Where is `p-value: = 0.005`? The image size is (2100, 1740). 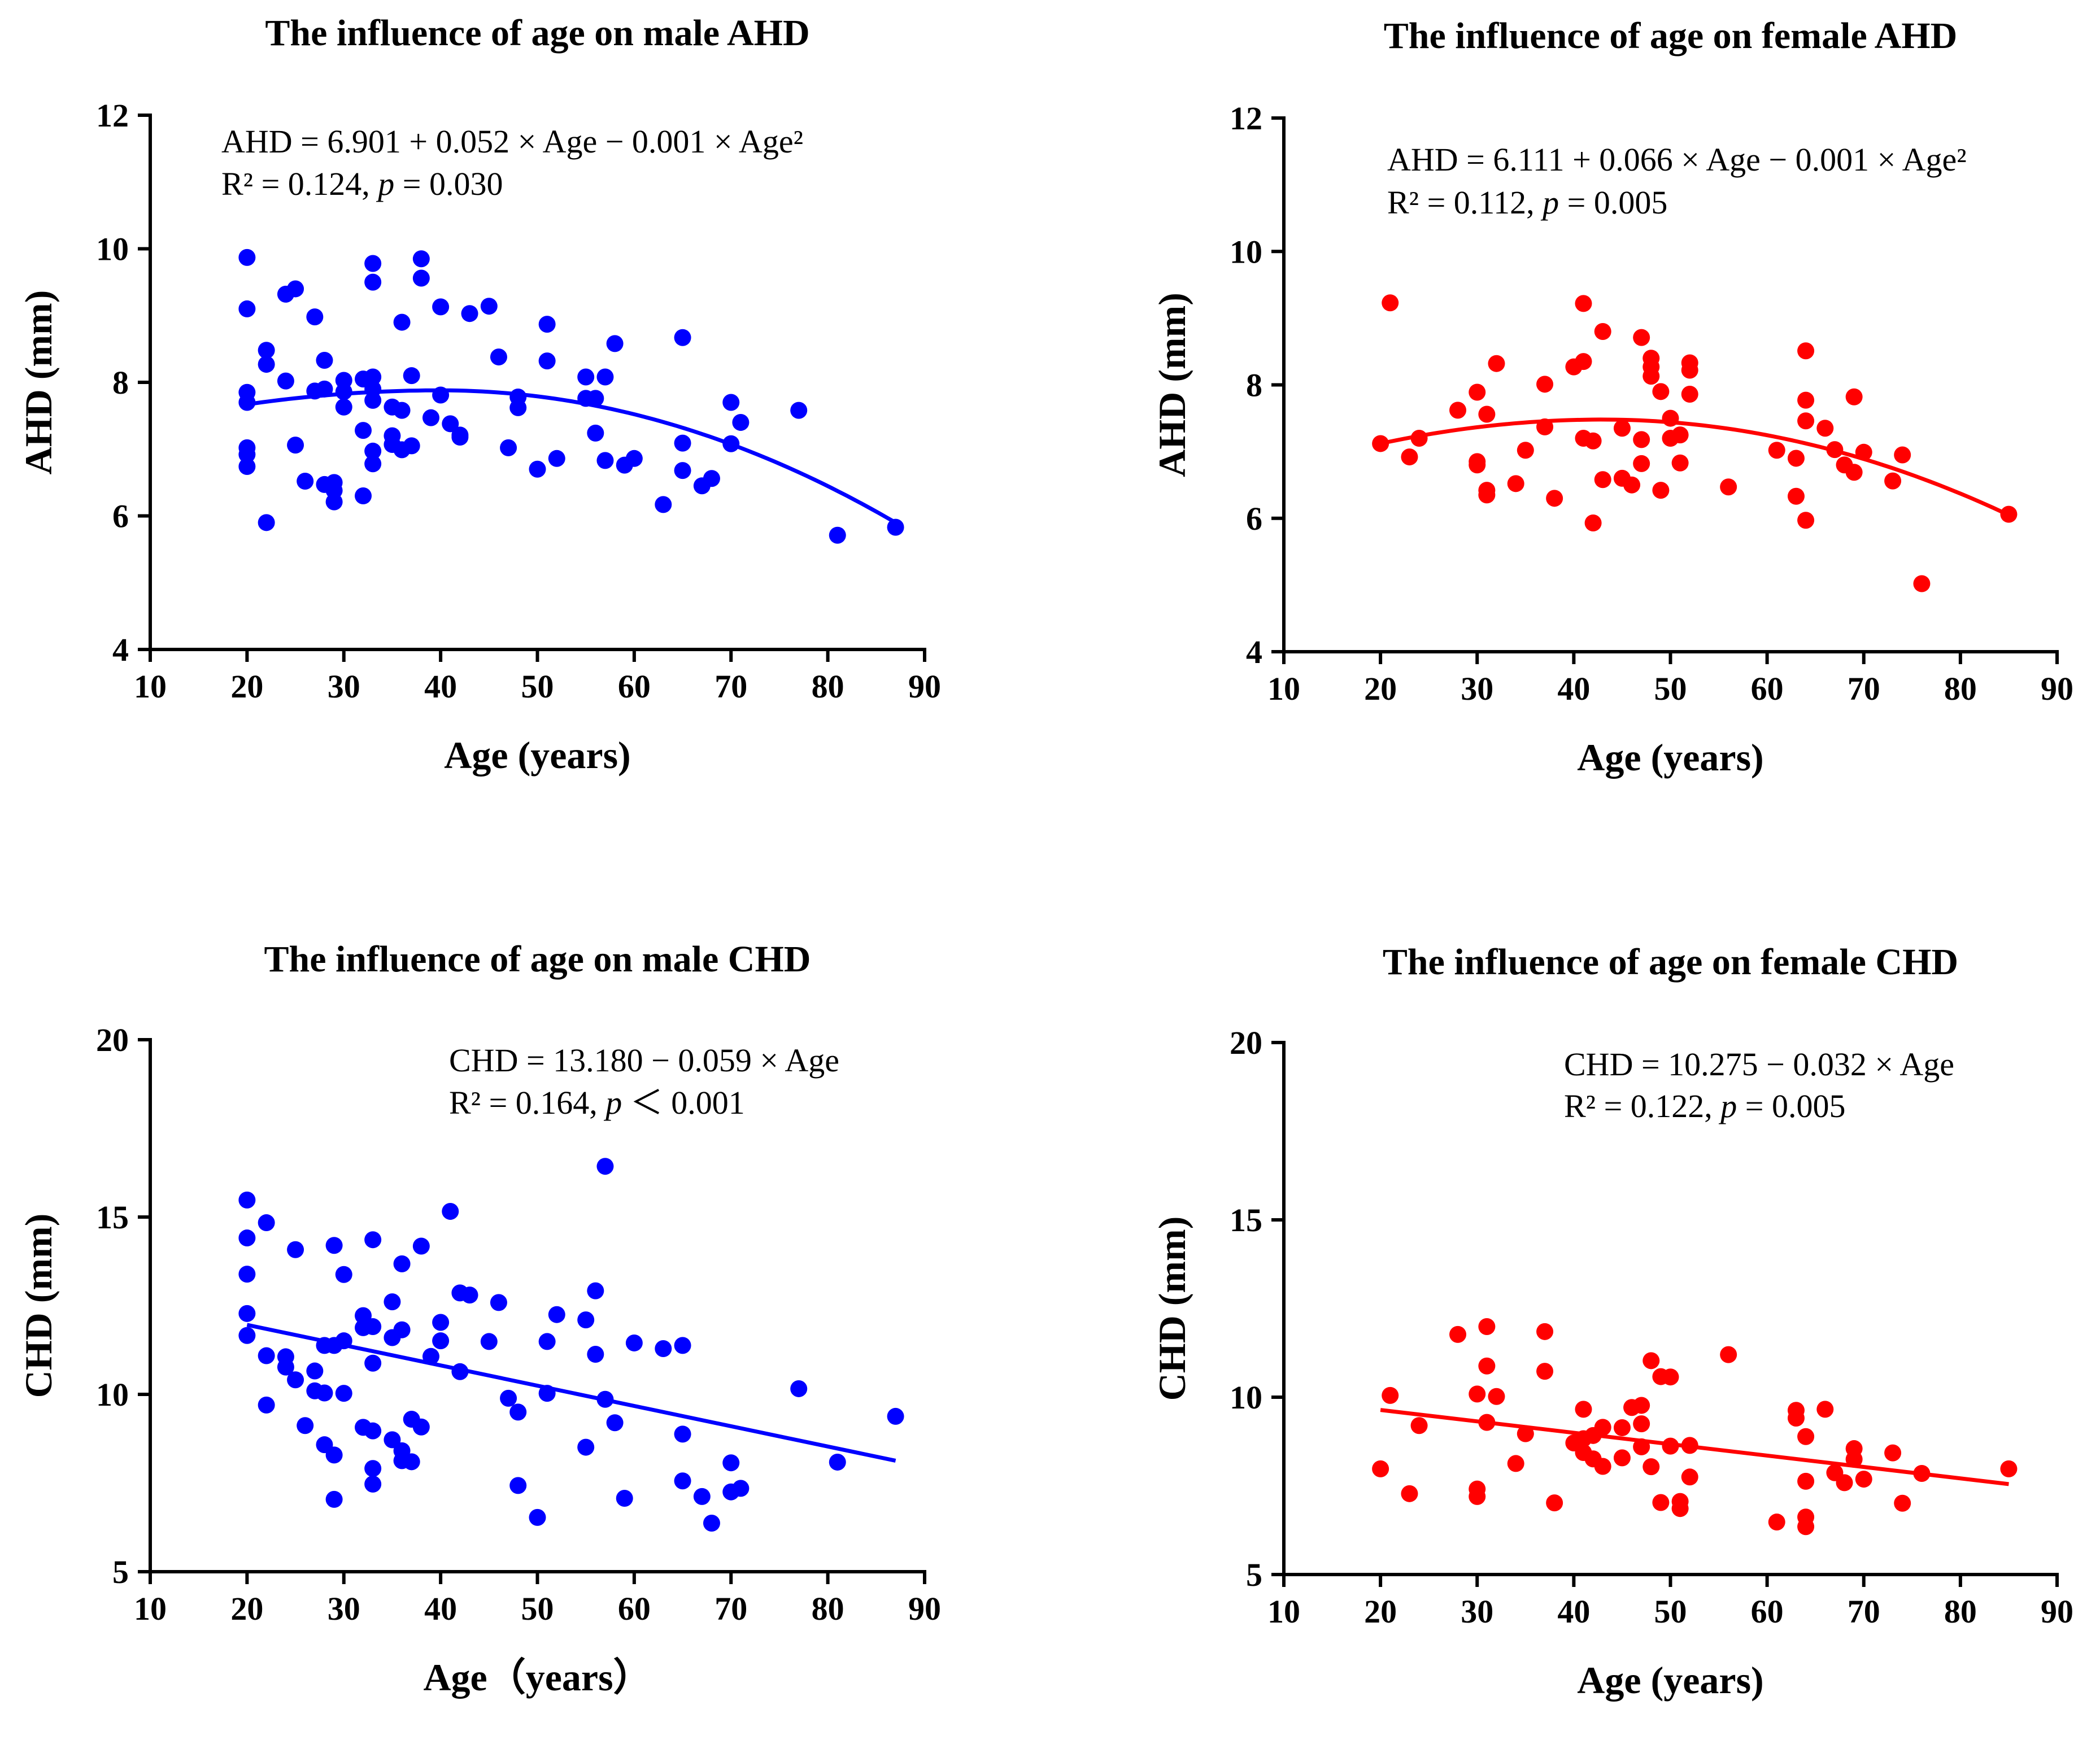
p-value: = 0.005 is located at coordinates (1791, 1106).